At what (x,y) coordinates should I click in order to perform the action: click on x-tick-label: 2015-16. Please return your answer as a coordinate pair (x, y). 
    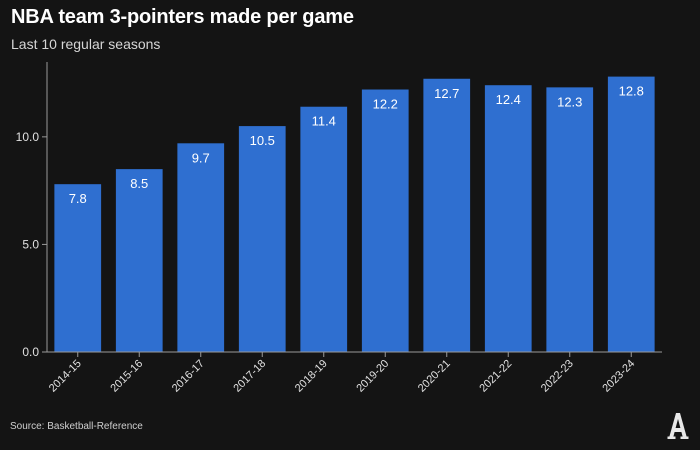
    Looking at the image, I should click on (126, 376).